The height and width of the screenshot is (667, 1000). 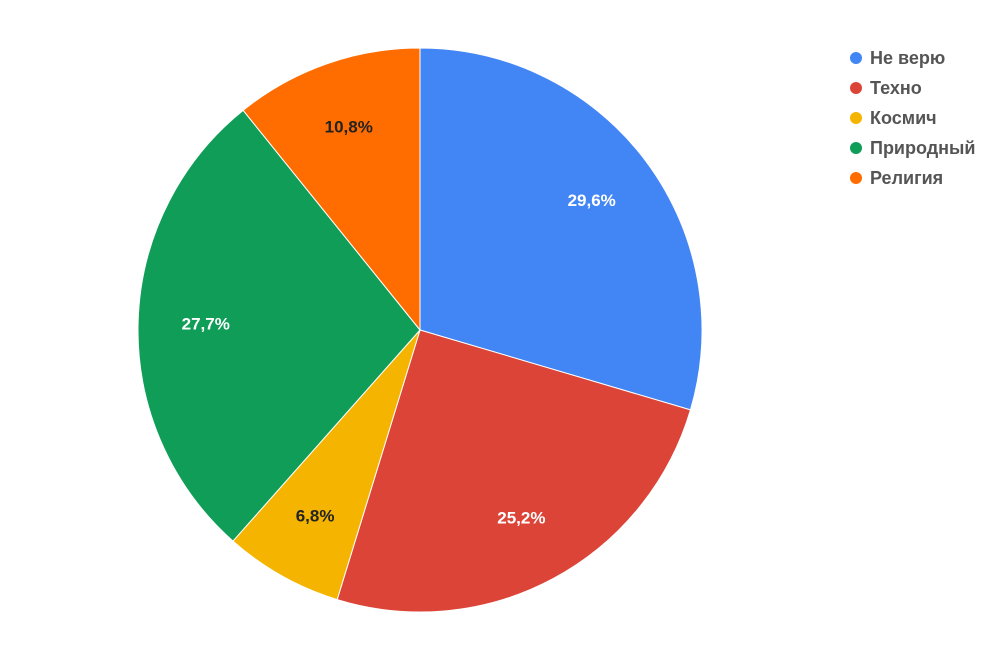 I want to click on slice-label: 25,2%, so click(x=521, y=517).